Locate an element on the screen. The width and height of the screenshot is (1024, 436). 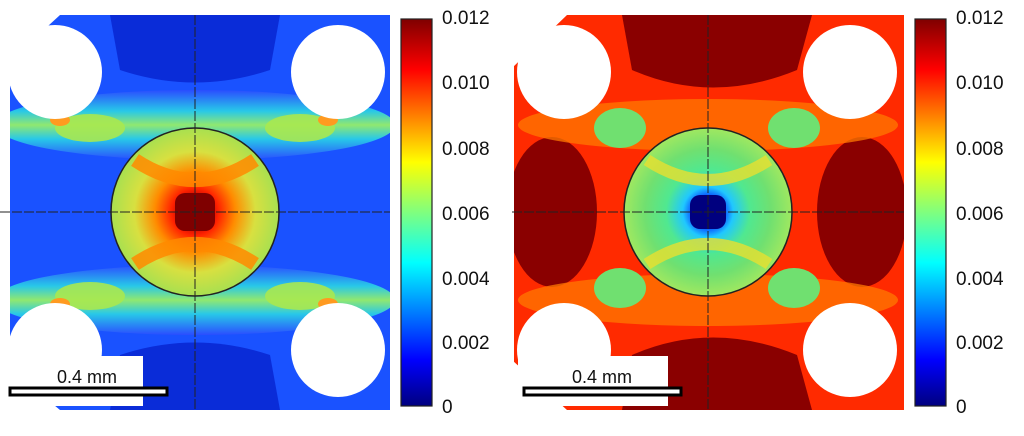
right-colorbar-tick: 0.006 is located at coordinates (980, 214).